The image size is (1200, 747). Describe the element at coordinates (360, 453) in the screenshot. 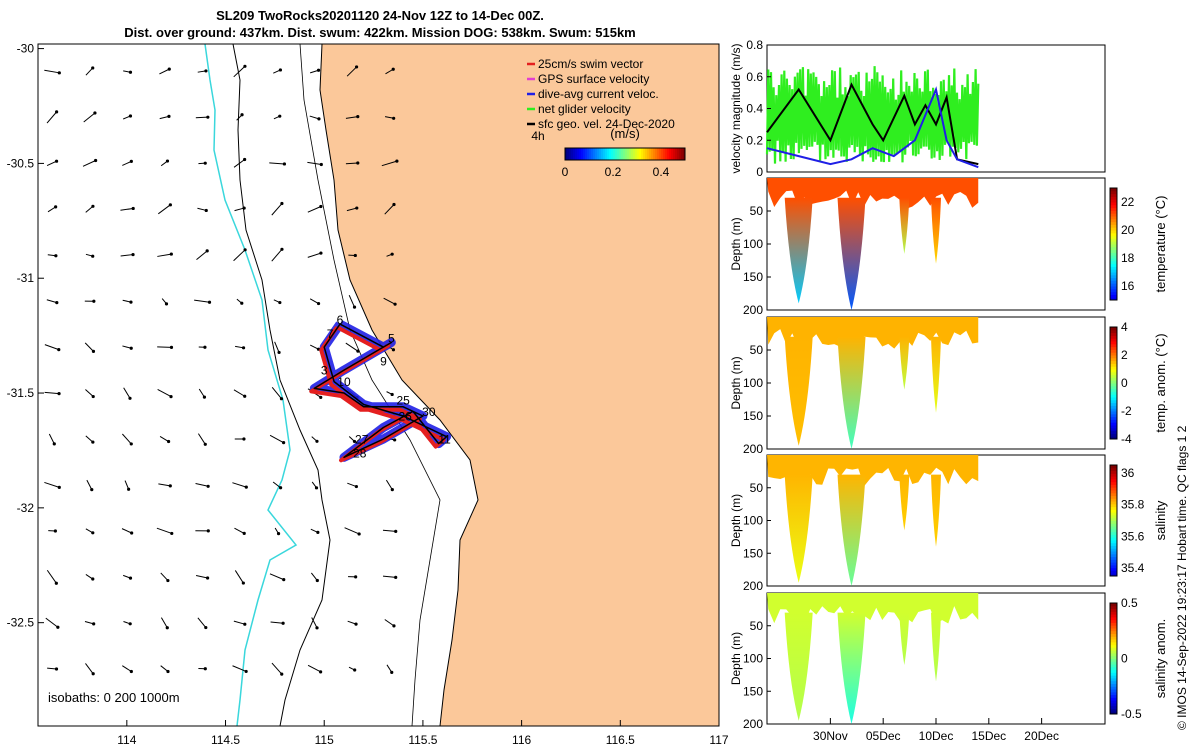

I see `track-day-label: 28` at that location.